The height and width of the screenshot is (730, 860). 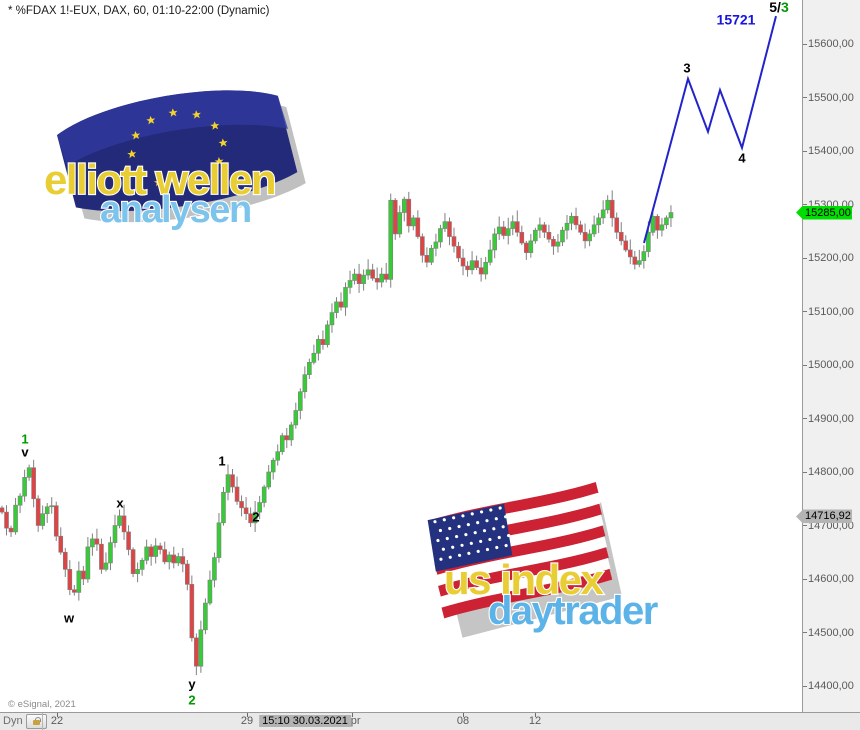 What do you see at coordinates (742, 158) in the screenshot?
I see `wave-label: 4` at bounding box center [742, 158].